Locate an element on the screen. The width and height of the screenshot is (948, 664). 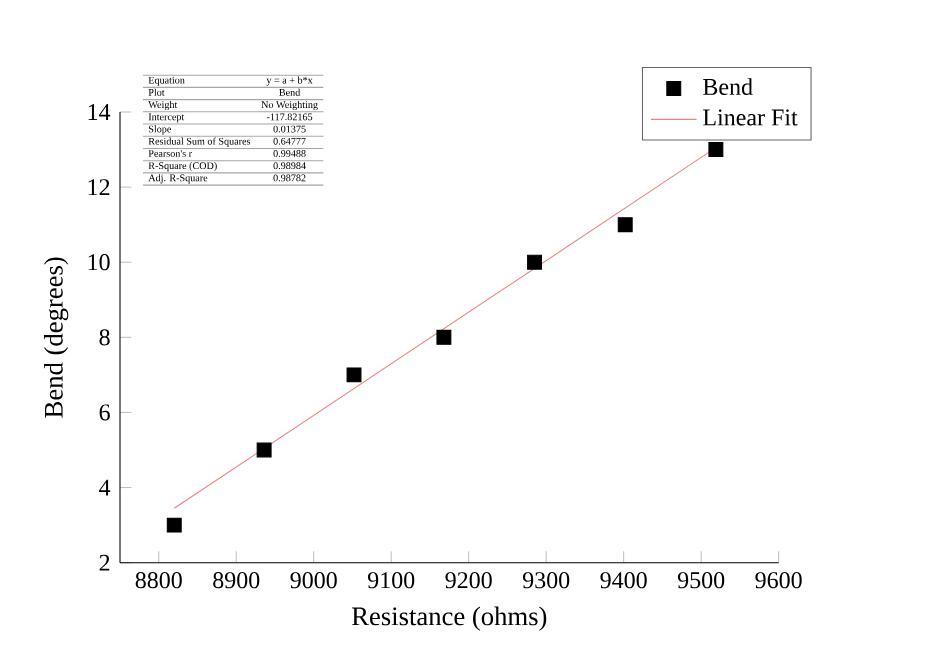
x-tick-label: 9000 is located at coordinates (313, 580).